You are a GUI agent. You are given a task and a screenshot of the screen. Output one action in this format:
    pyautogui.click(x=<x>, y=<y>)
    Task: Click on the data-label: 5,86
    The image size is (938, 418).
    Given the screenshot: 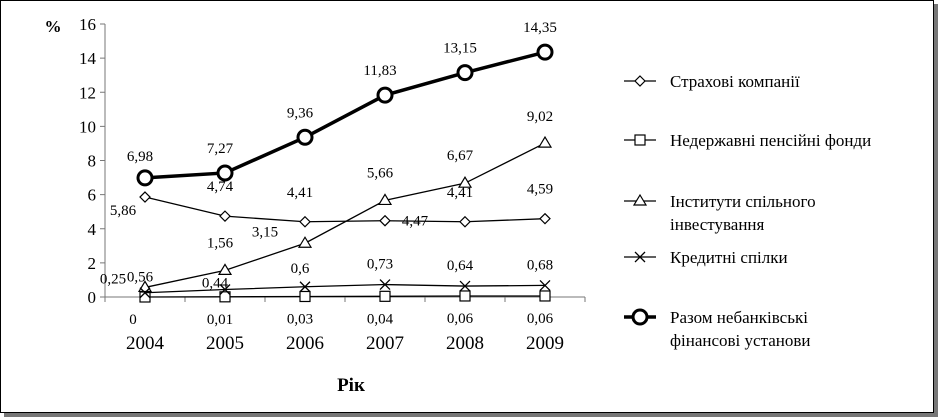 What is the action you would take?
    pyautogui.click(x=123, y=211)
    